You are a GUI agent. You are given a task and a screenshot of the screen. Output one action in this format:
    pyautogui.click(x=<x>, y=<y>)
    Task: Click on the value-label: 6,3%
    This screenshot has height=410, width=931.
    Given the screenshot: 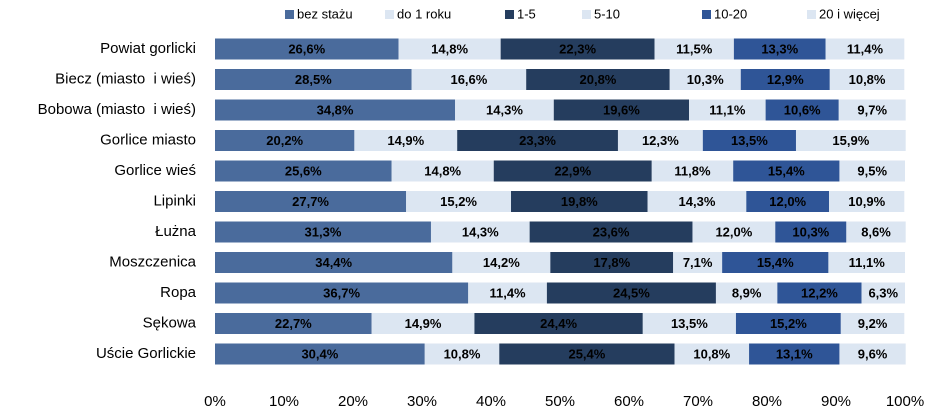 What is the action you would take?
    pyautogui.click(x=883, y=292)
    